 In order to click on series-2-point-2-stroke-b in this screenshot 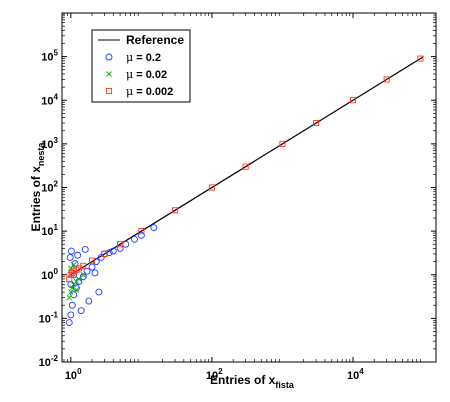, I will do `click(72, 288)`.